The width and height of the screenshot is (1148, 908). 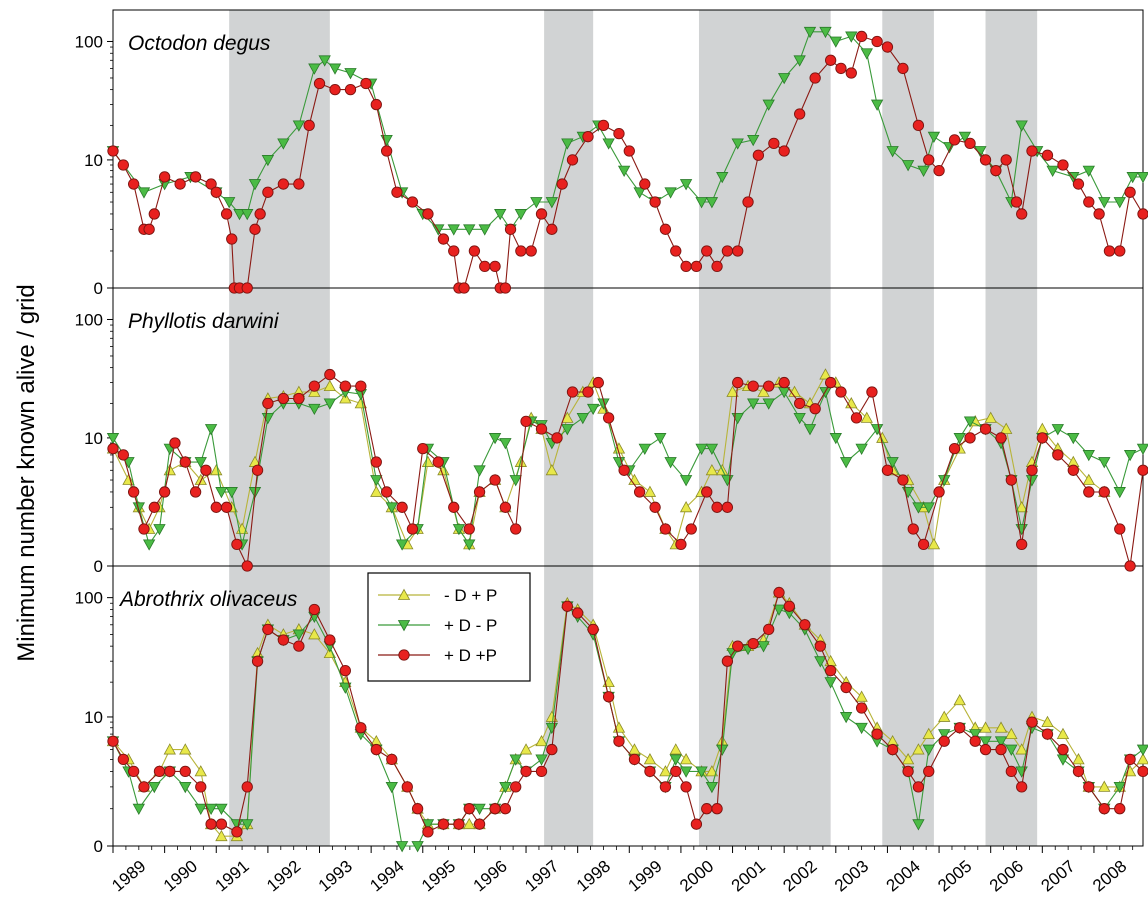 I want to click on panel-title: Octodon degus, so click(x=199, y=43).